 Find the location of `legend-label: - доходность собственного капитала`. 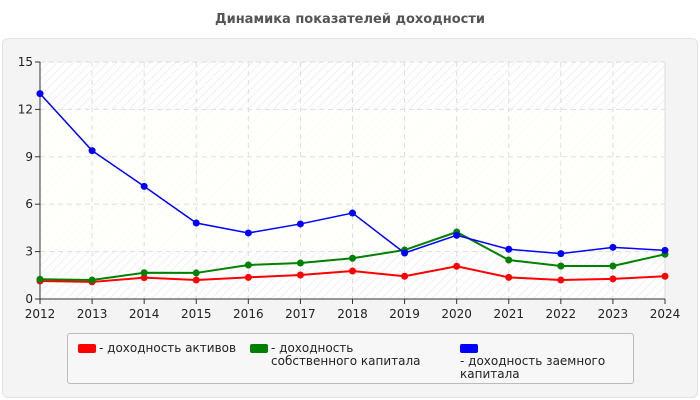

legend-label: - доходность собственного капитала is located at coordinates (346, 354).